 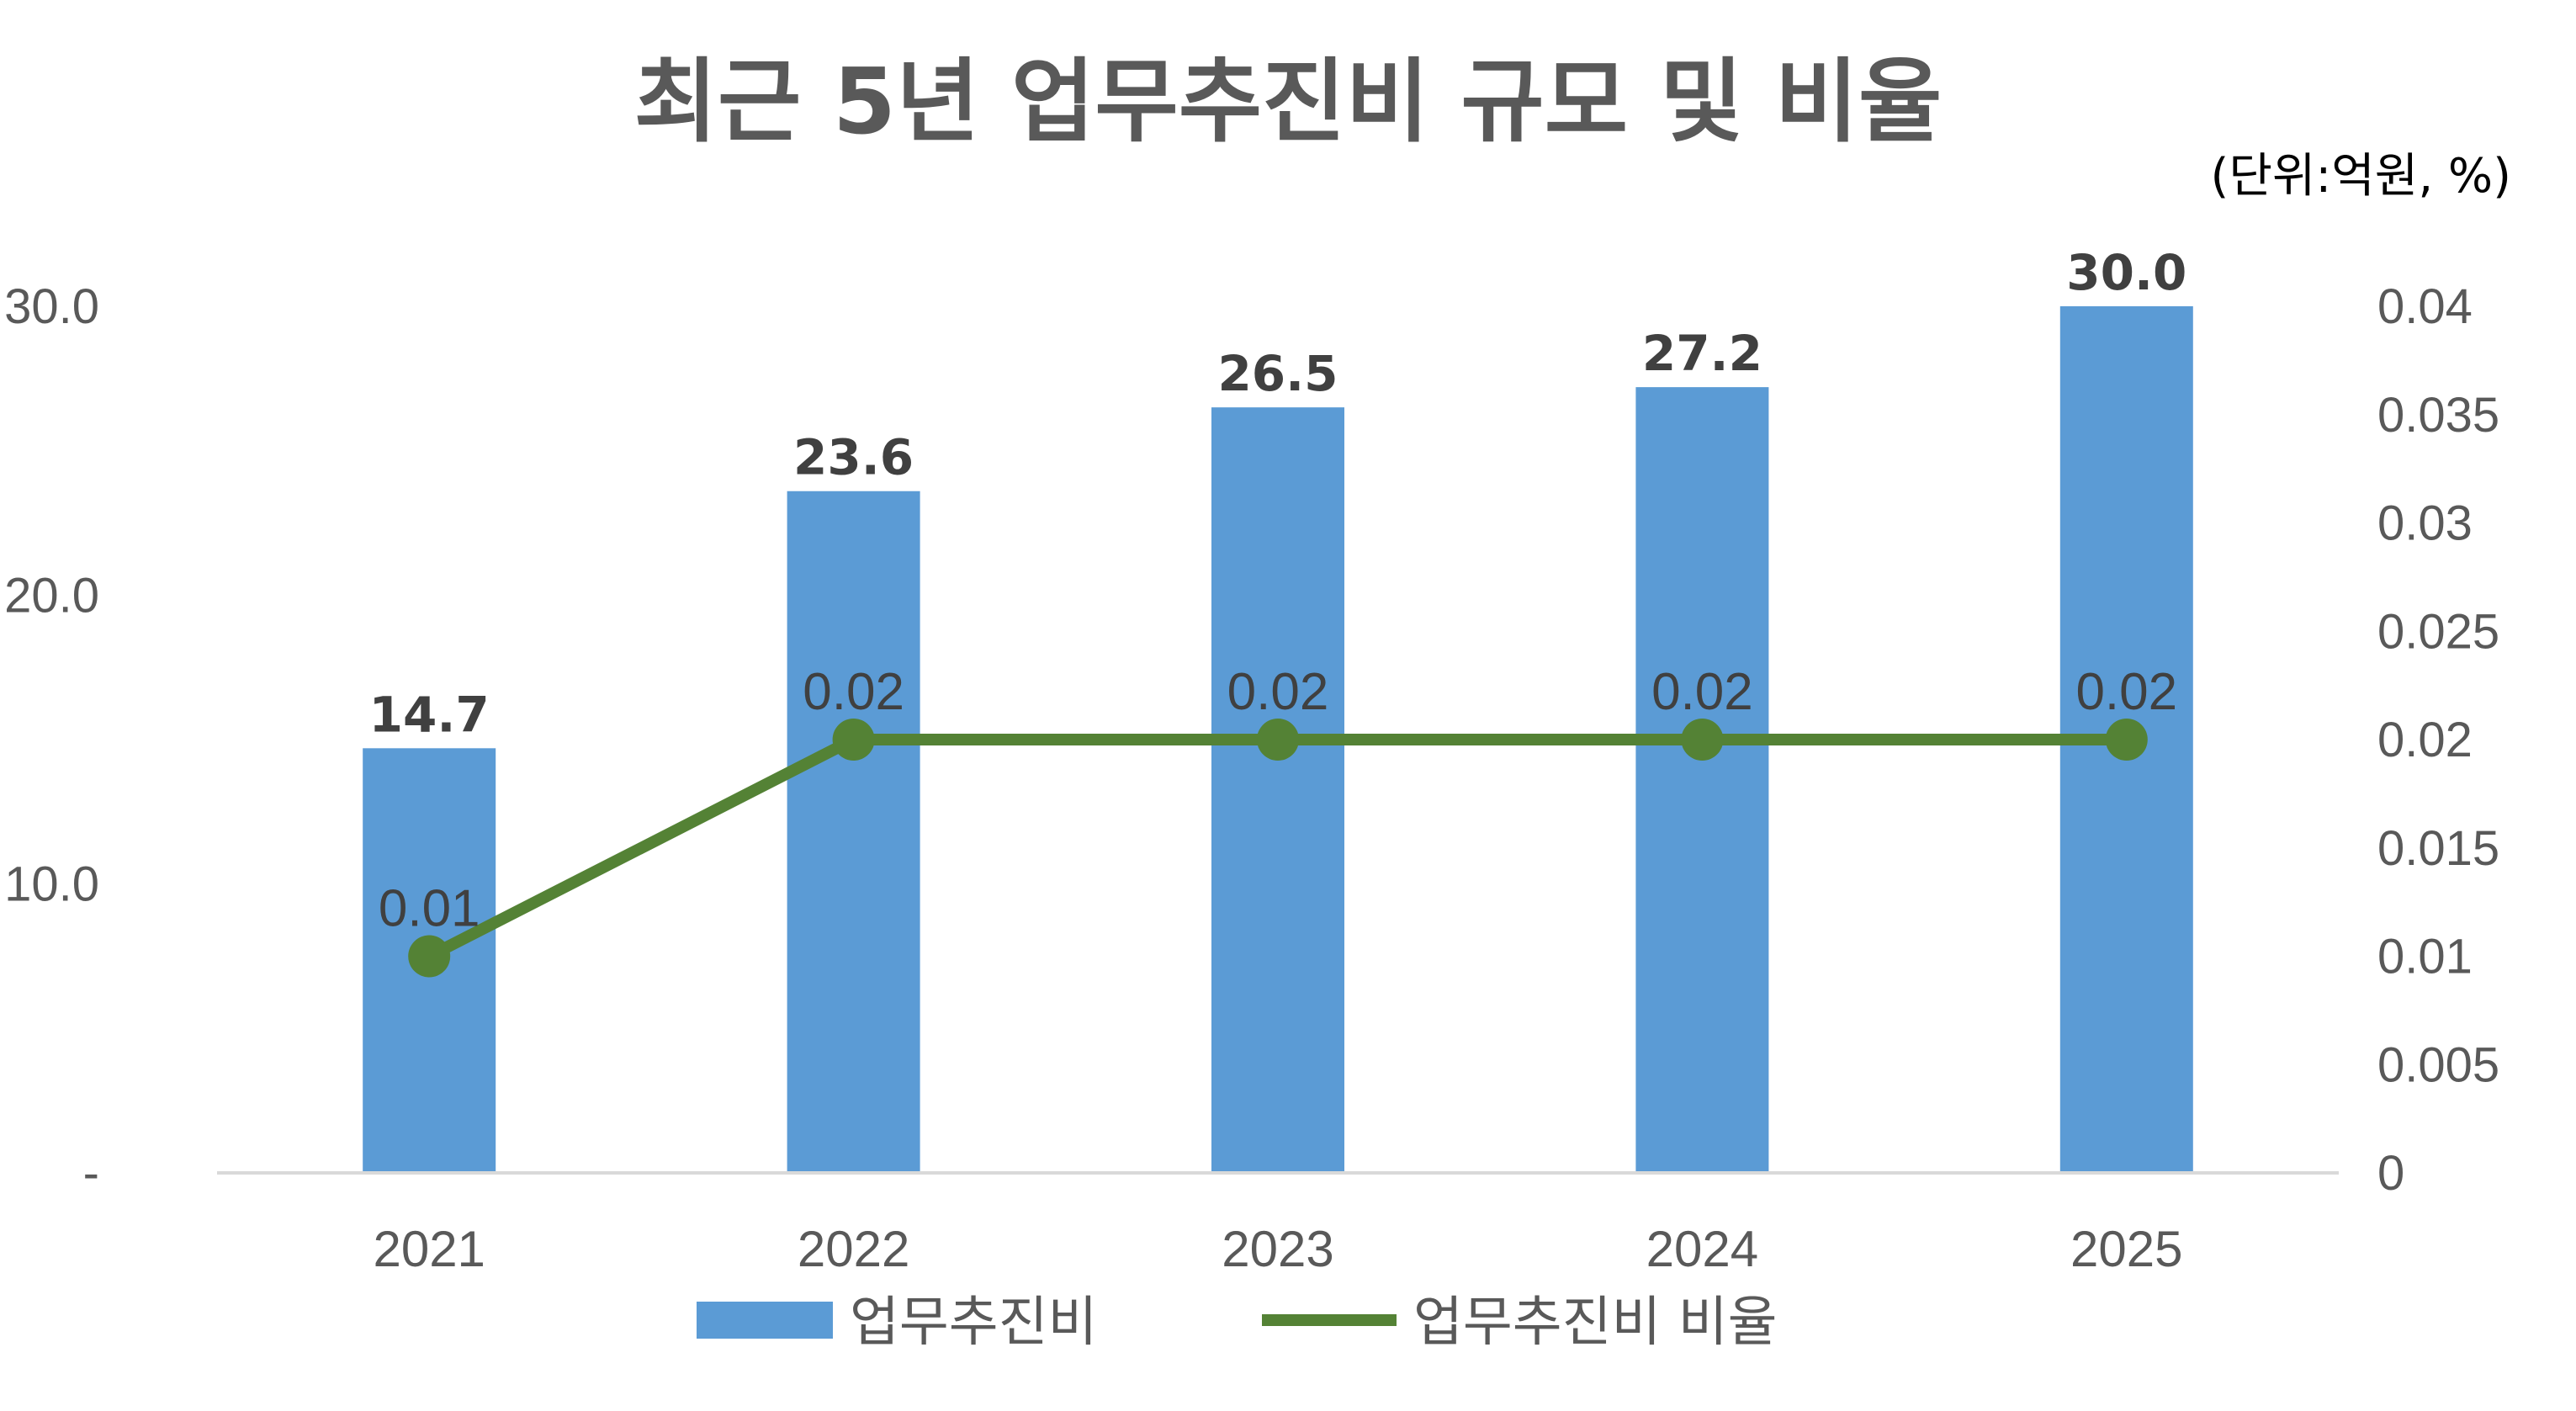 I want to click on y-right-tick: 0.01, so click(x=2425, y=957).